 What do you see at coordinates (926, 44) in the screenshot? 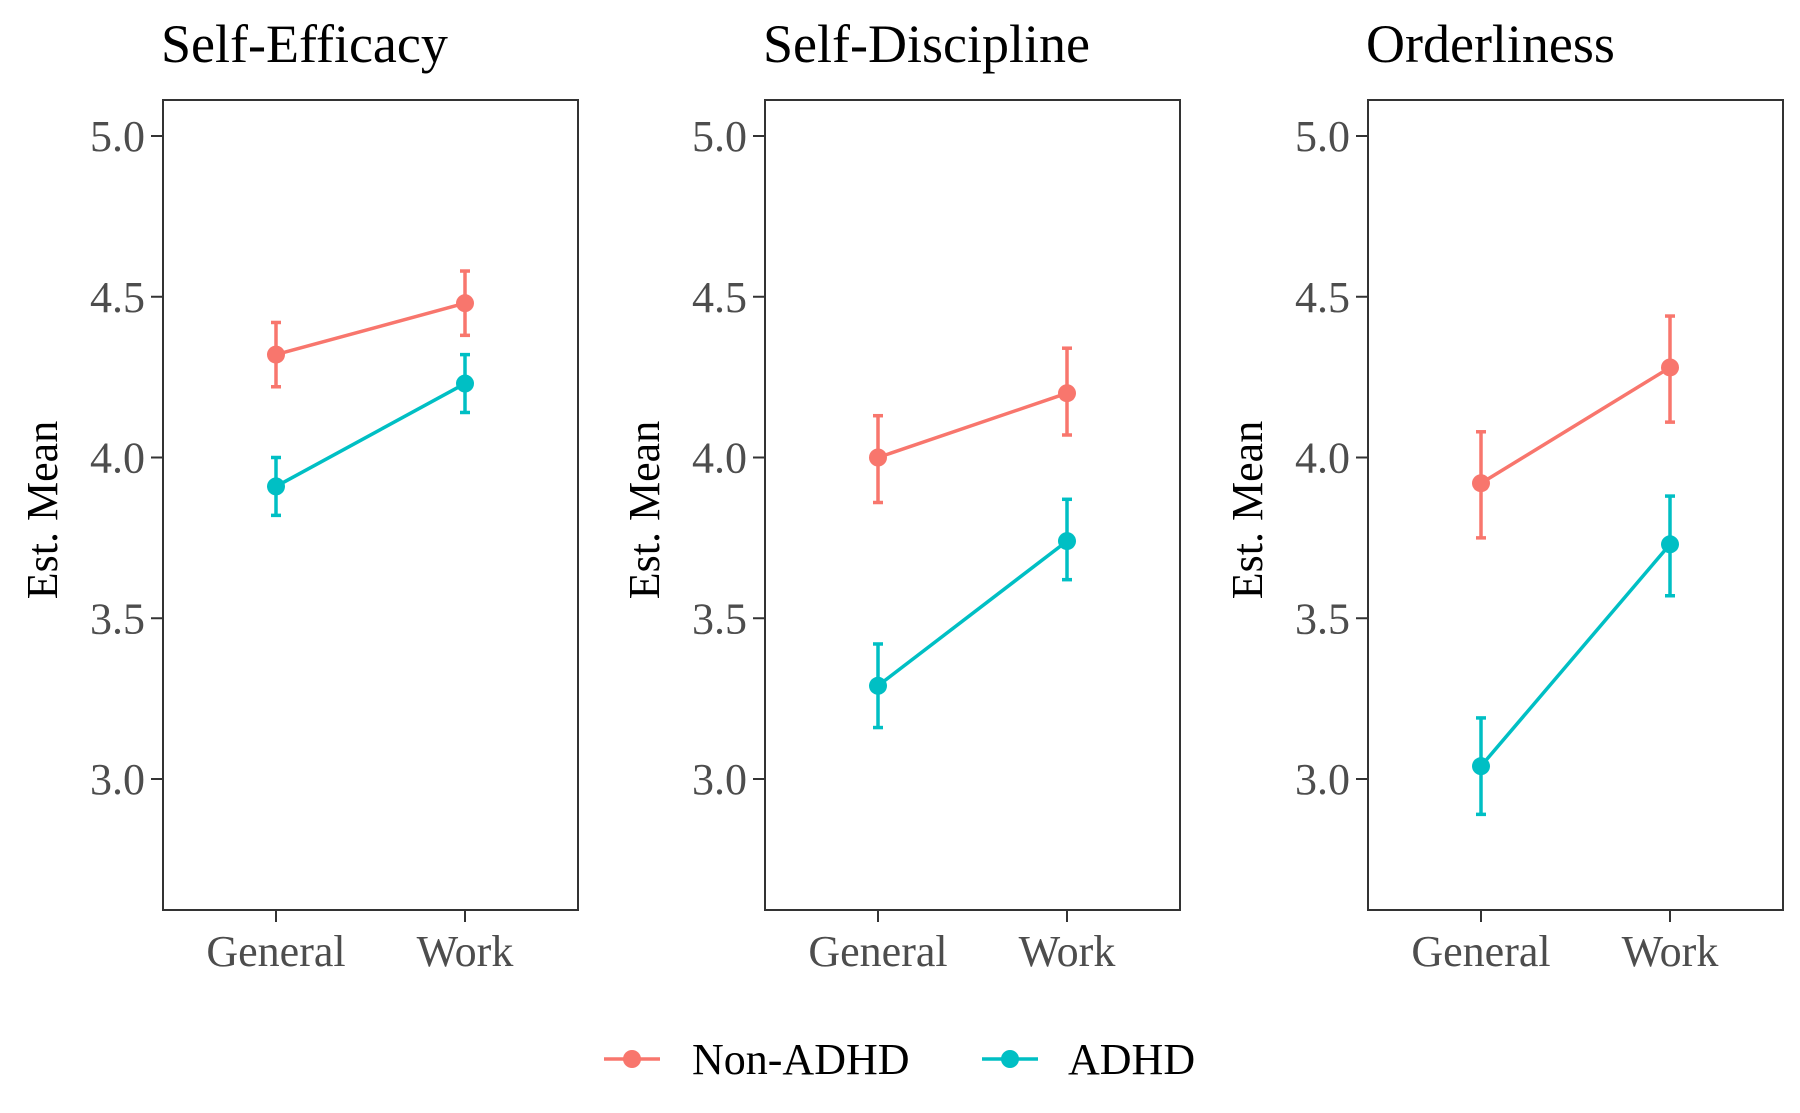
I see `panel-title: Self-Discipline` at bounding box center [926, 44].